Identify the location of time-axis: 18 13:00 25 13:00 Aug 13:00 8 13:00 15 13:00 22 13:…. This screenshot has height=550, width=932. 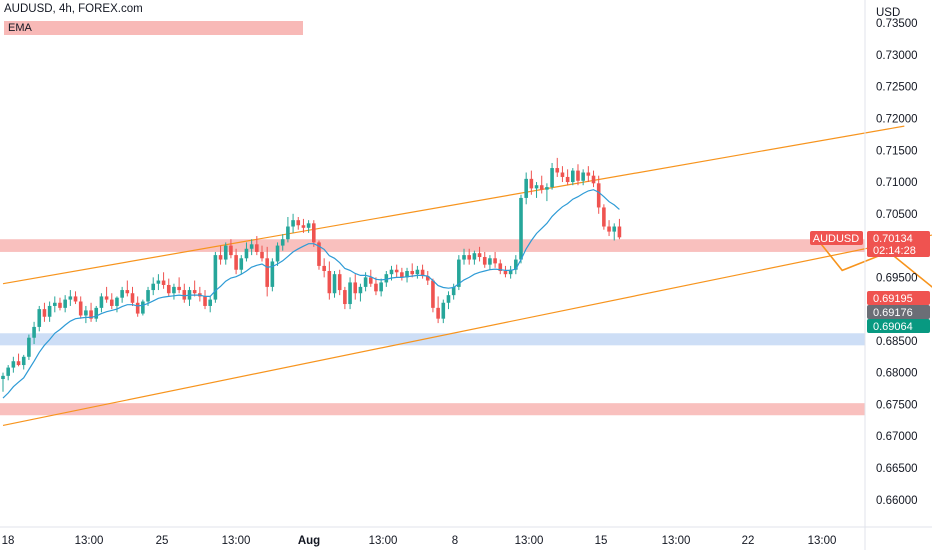
(419, 541).